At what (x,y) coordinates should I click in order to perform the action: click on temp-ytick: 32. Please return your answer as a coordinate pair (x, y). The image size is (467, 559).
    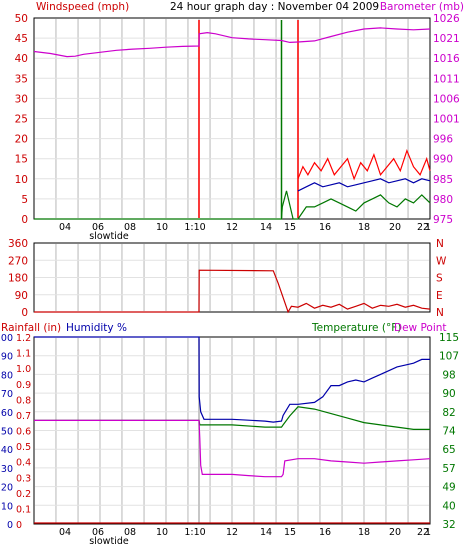
    Looking at the image, I should click on (448, 525).